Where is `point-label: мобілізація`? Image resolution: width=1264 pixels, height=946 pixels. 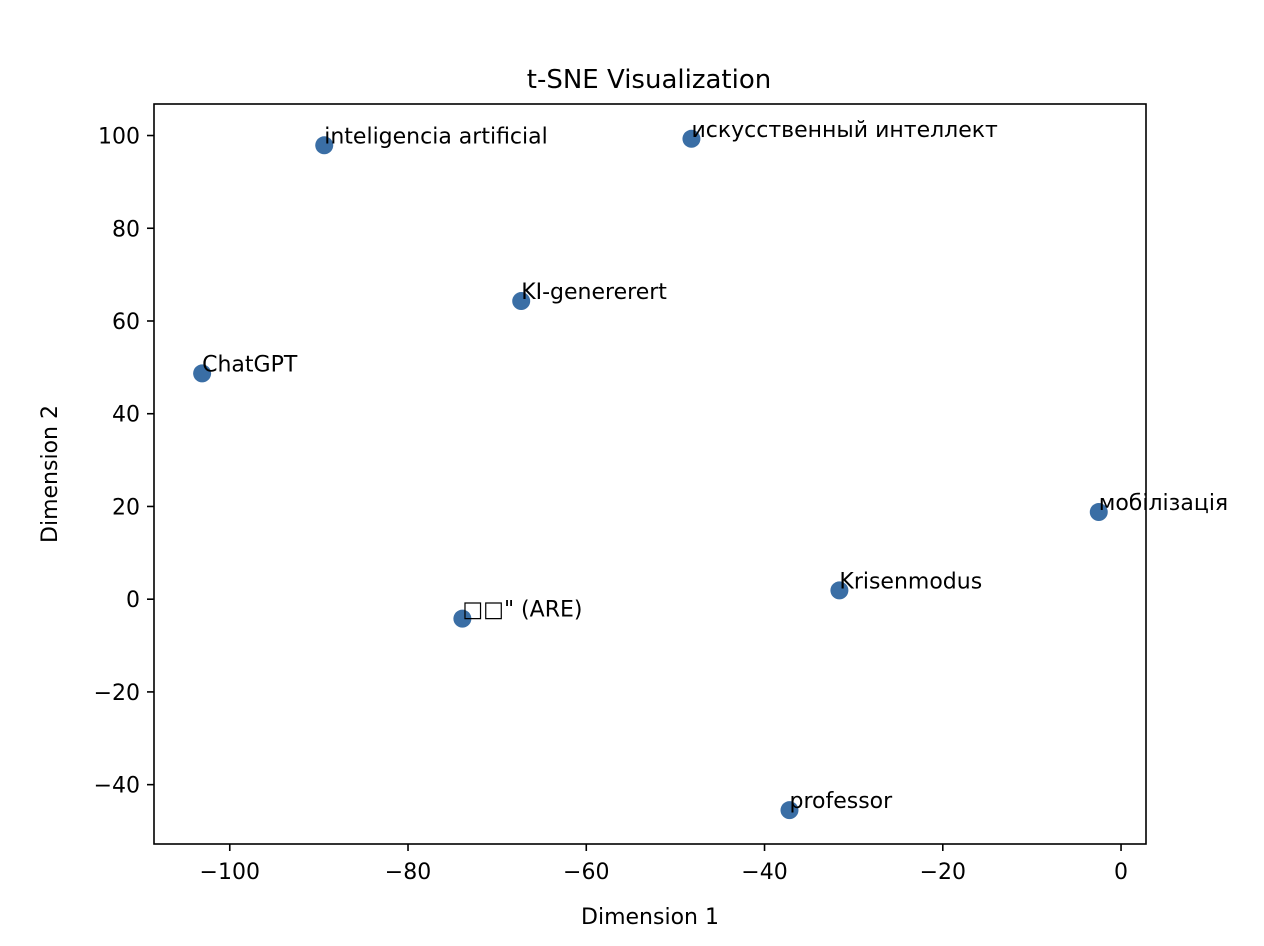
point-label: мобілізація is located at coordinates (1163, 503).